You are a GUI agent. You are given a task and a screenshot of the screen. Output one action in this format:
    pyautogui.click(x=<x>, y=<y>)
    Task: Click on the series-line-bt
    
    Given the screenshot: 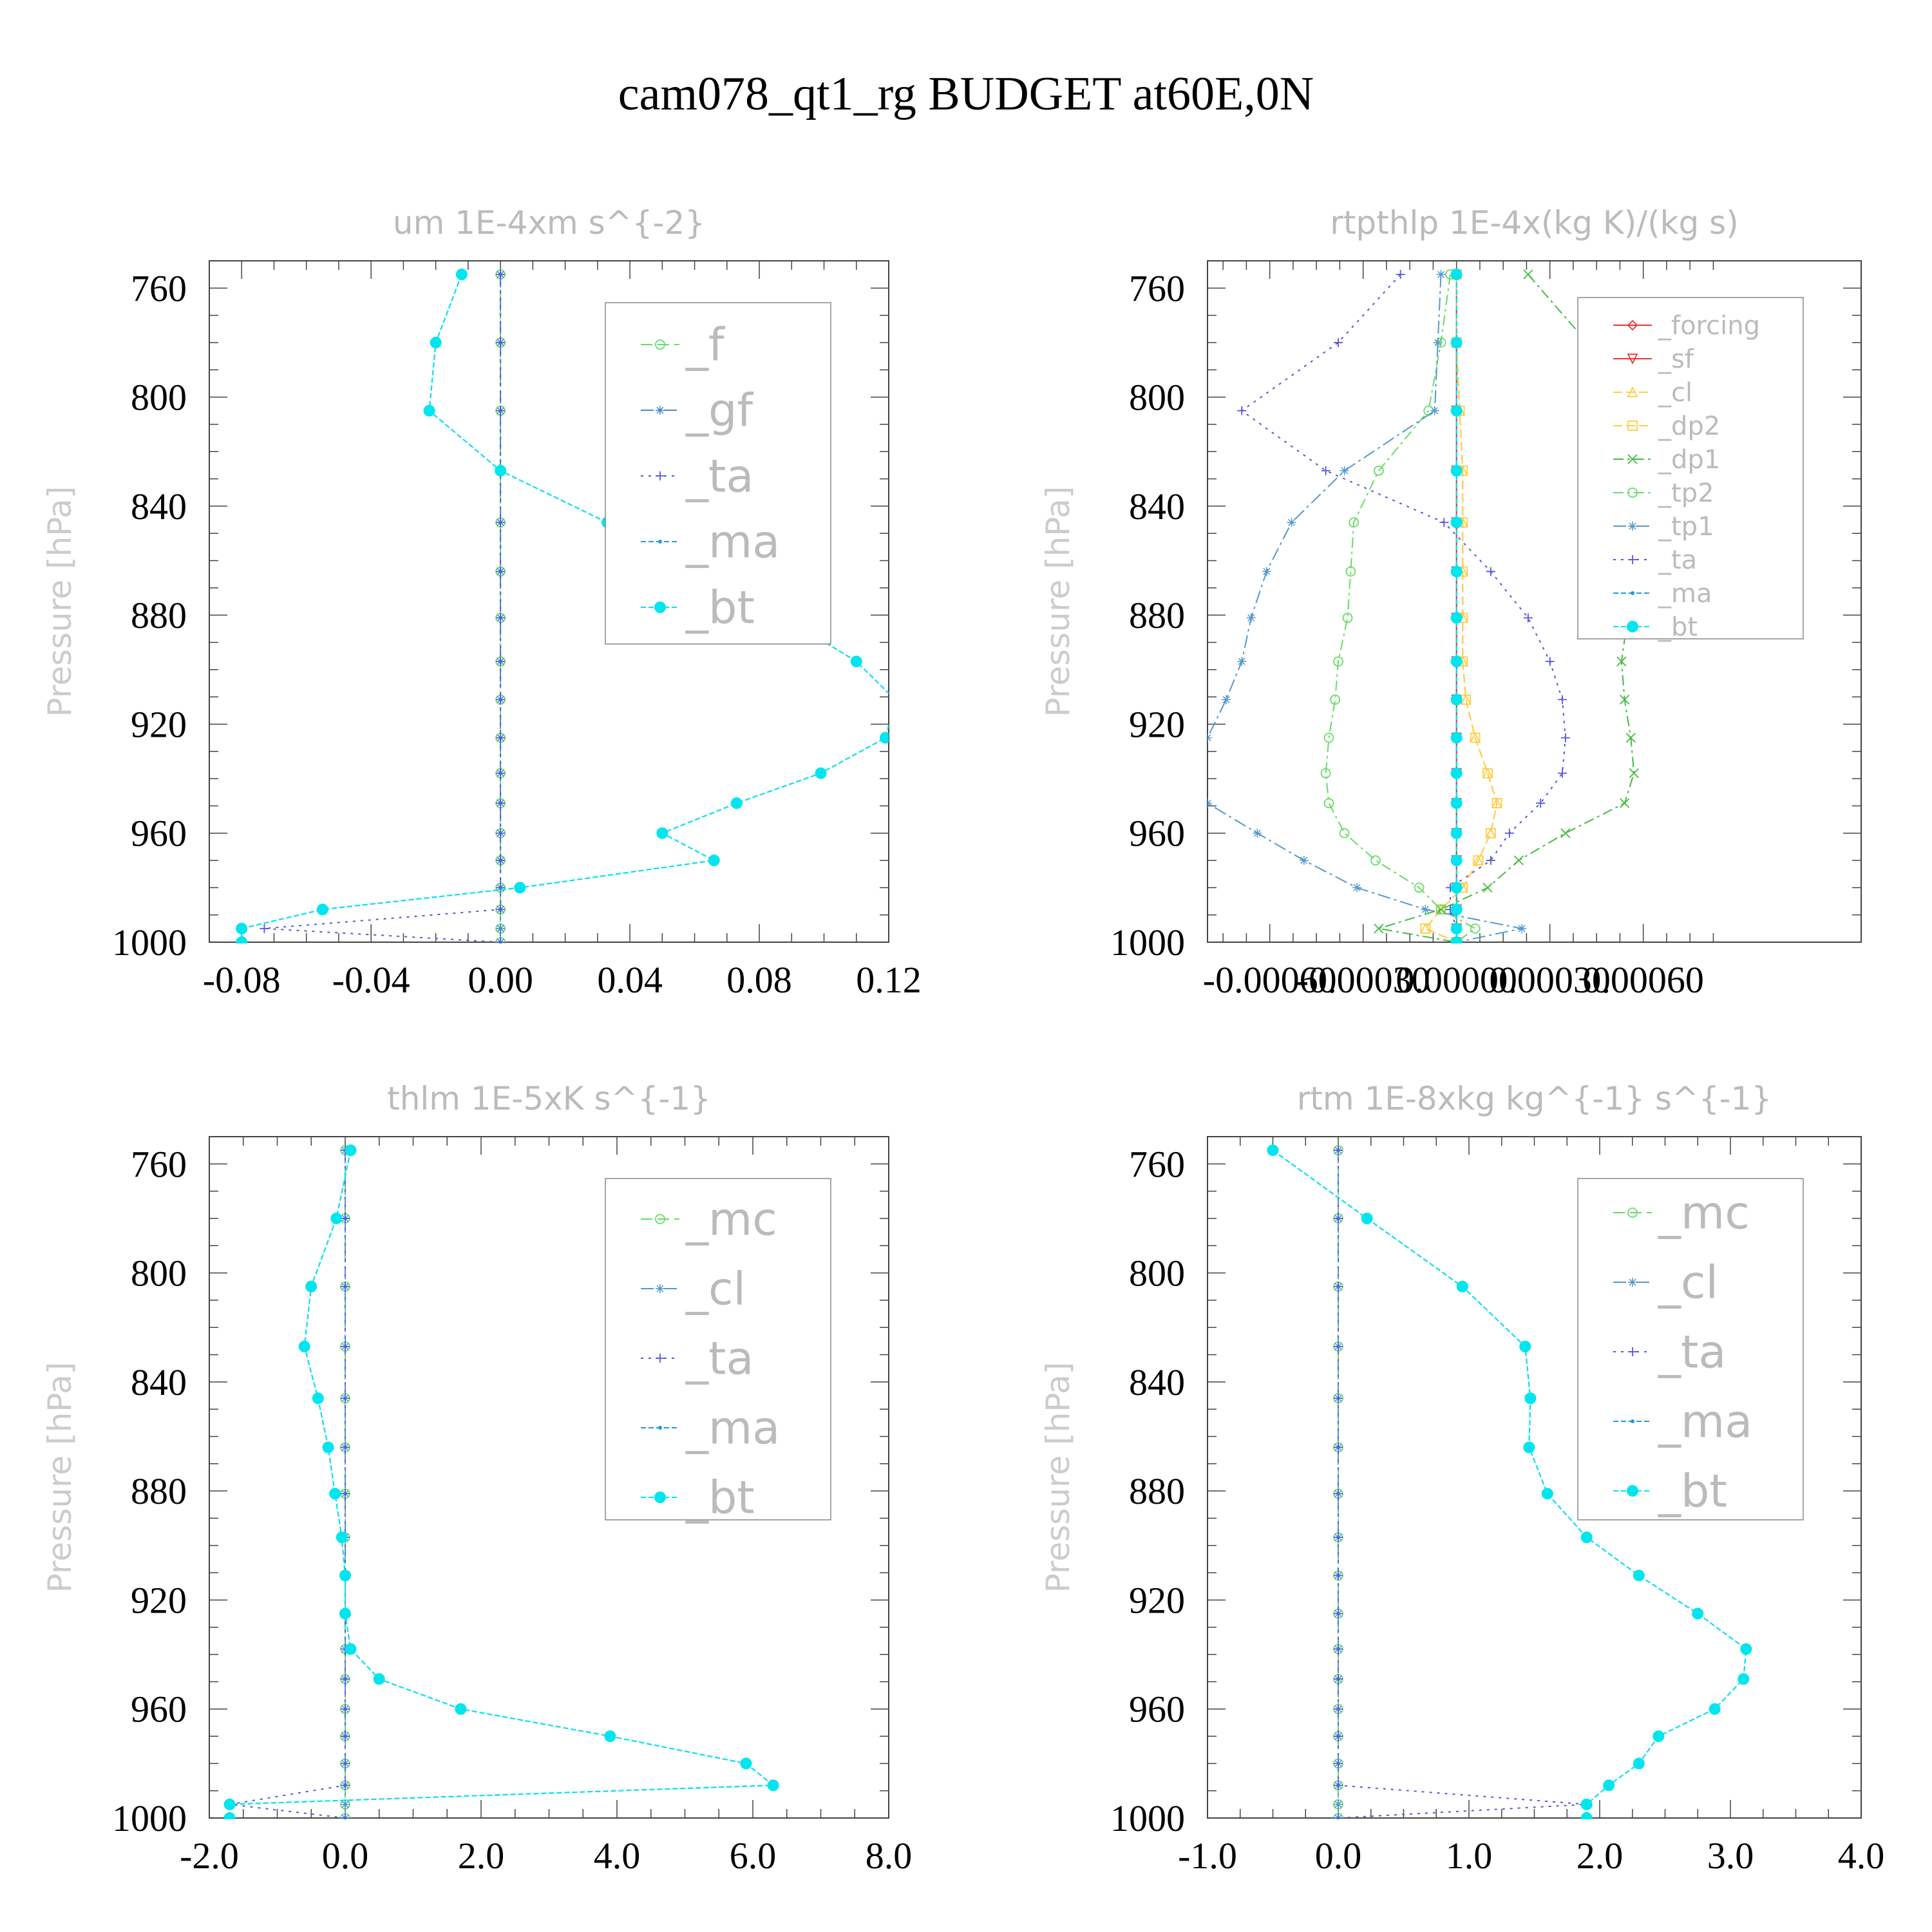 What is the action you would take?
    pyautogui.click(x=565, y=608)
    